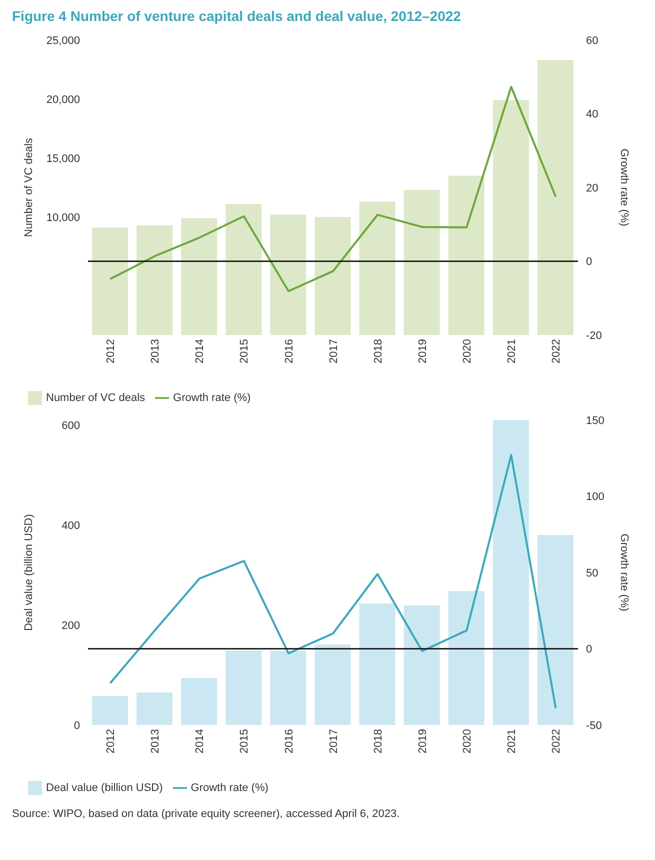 The width and height of the screenshot is (655, 860). I want to click on y-tick-label: 25,000, so click(63, 40).